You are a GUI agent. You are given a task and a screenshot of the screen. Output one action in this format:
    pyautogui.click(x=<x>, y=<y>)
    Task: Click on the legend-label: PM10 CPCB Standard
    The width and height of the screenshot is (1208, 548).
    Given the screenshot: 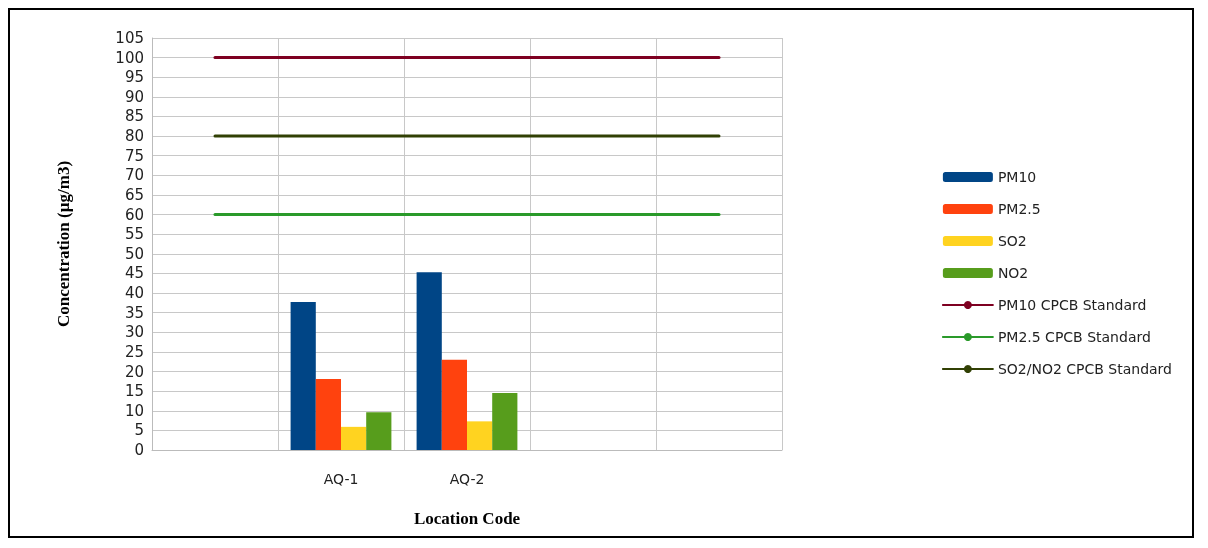 What is the action you would take?
    pyautogui.click(x=1072, y=305)
    